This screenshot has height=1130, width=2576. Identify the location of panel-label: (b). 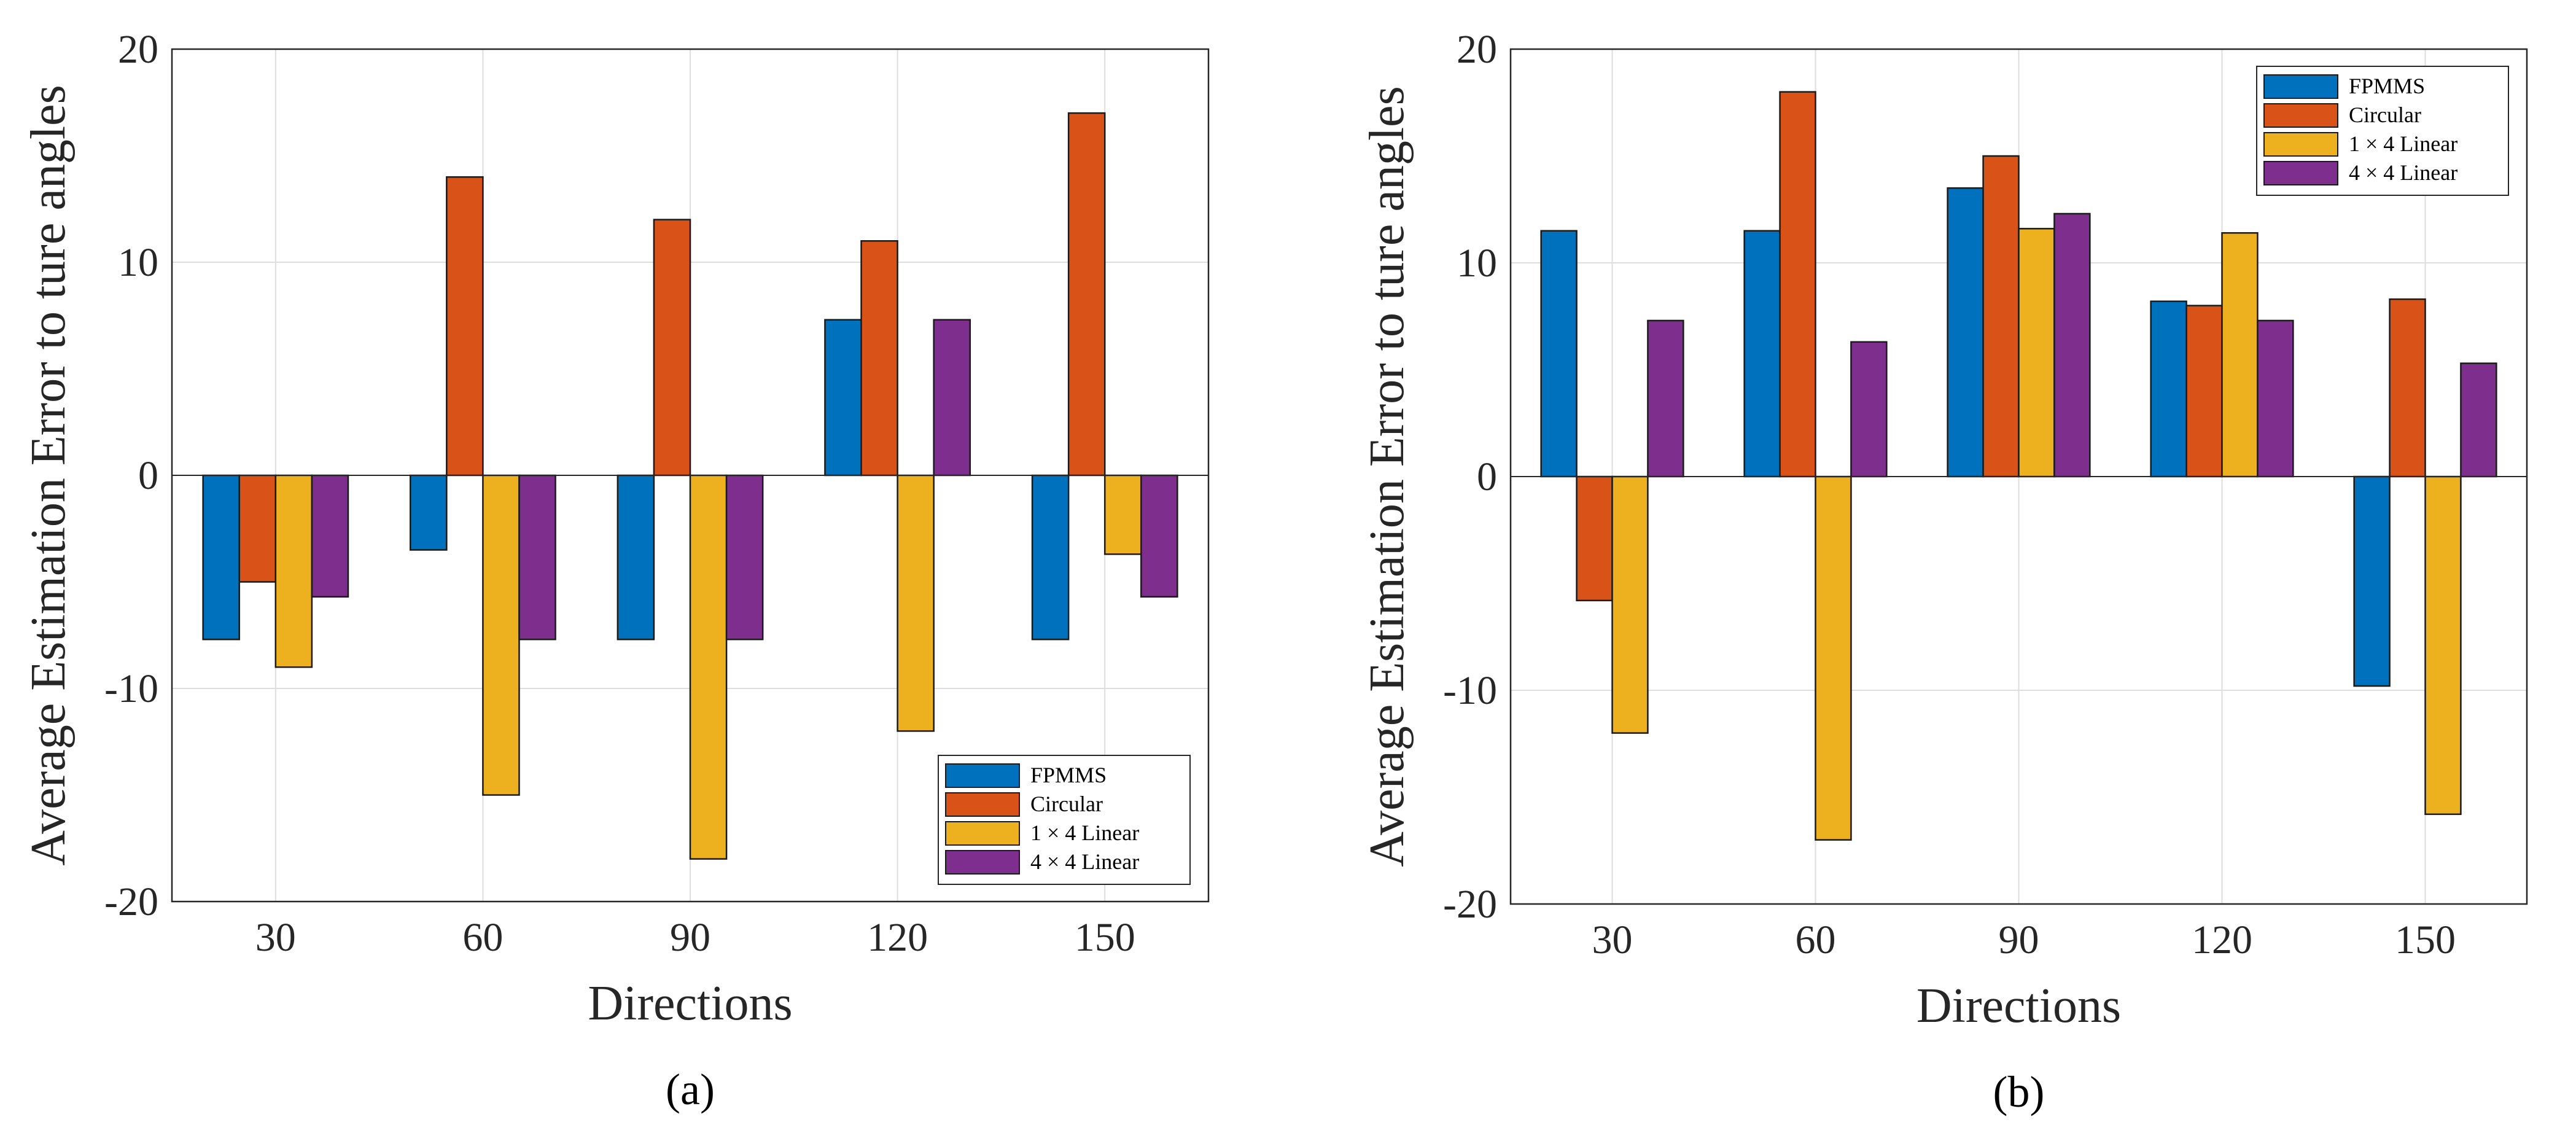
(2019, 1091).